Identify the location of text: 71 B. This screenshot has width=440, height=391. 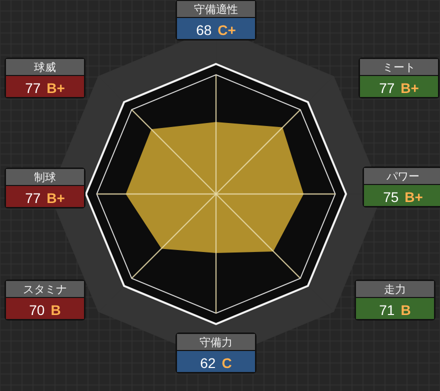
(395, 310).